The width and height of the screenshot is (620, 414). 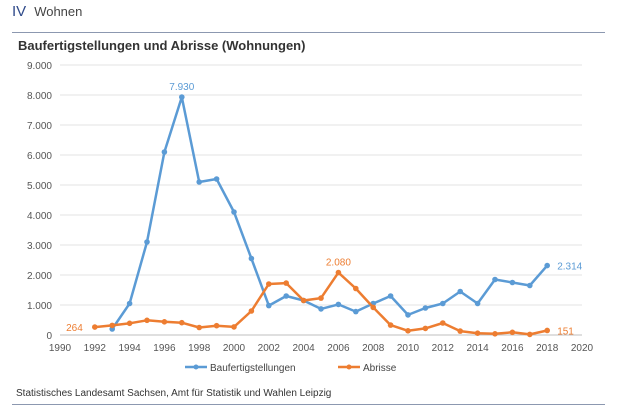 What do you see at coordinates (582, 348) in the screenshot?
I see `x-tick-label: 2020` at bounding box center [582, 348].